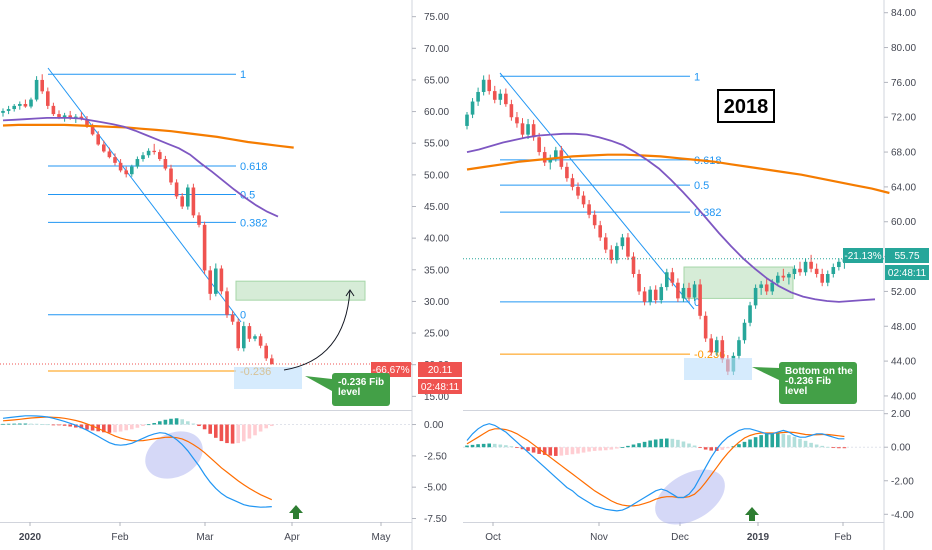  I want to click on left-buy-signal-arrow-icon, so click(296, 512).